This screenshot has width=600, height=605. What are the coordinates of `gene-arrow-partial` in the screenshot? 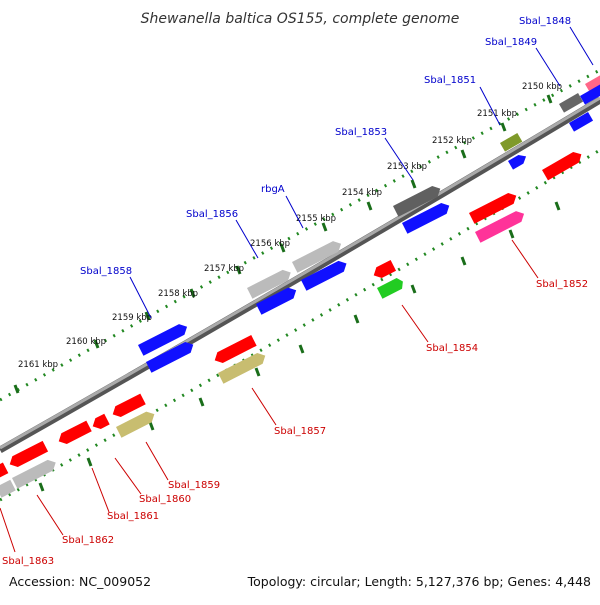 It's located at (592, 82).